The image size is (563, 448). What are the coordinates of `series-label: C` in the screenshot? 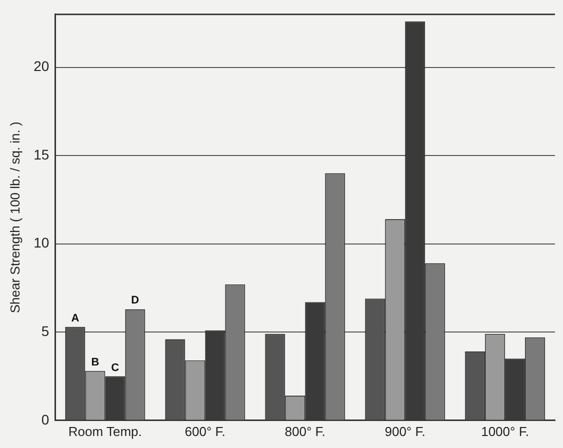 It's located at (115, 368).